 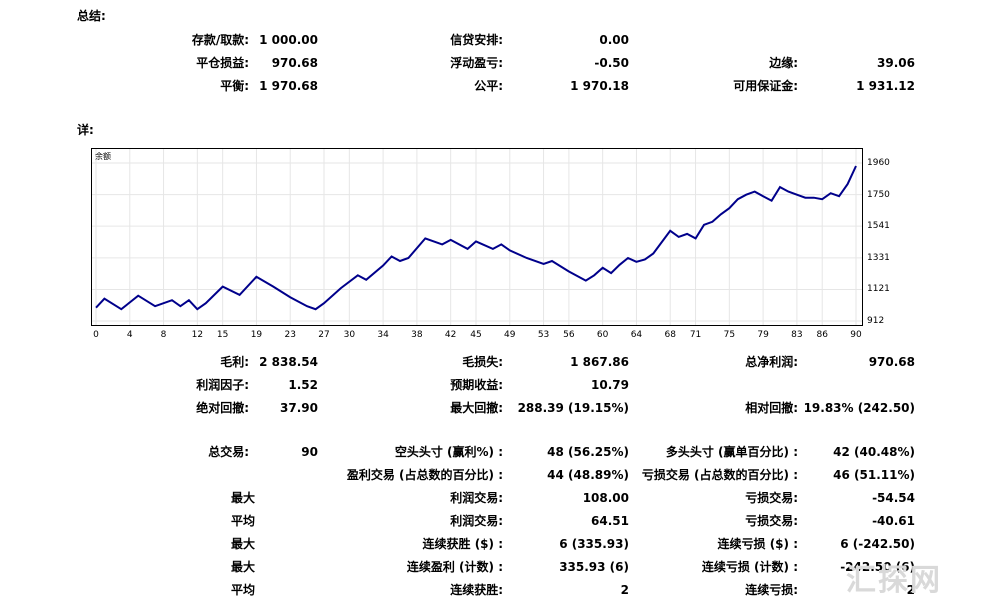 I want to click on largest-profit-value: 108.00, so click(x=605, y=498).